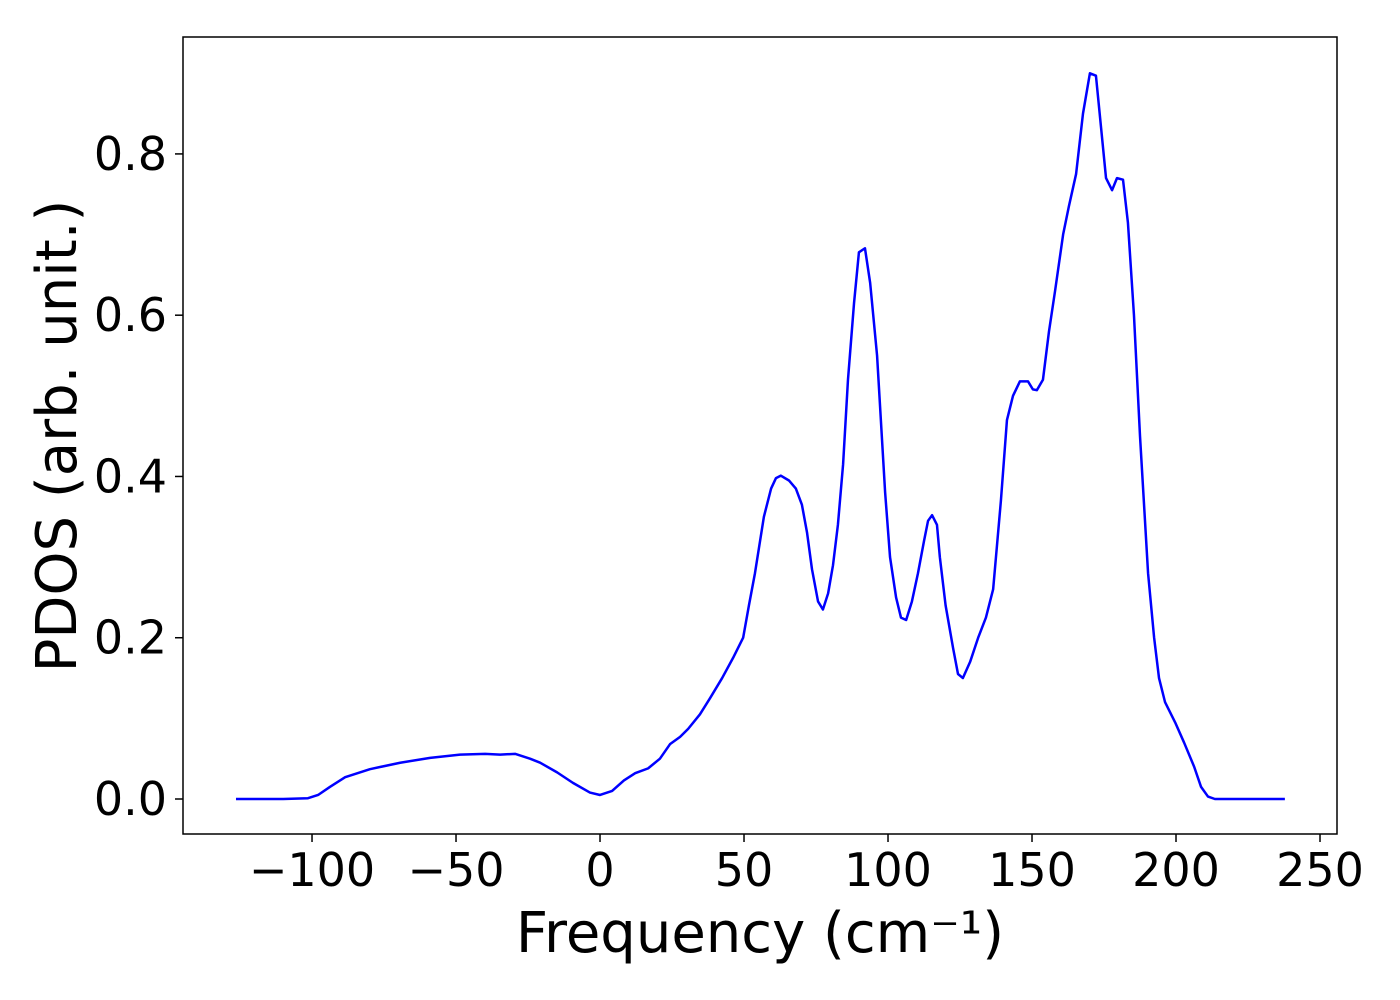  What do you see at coordinates (599, 870) in the screenshot?
I see `x-tick-label: 0` at bounding box center [599, 870].